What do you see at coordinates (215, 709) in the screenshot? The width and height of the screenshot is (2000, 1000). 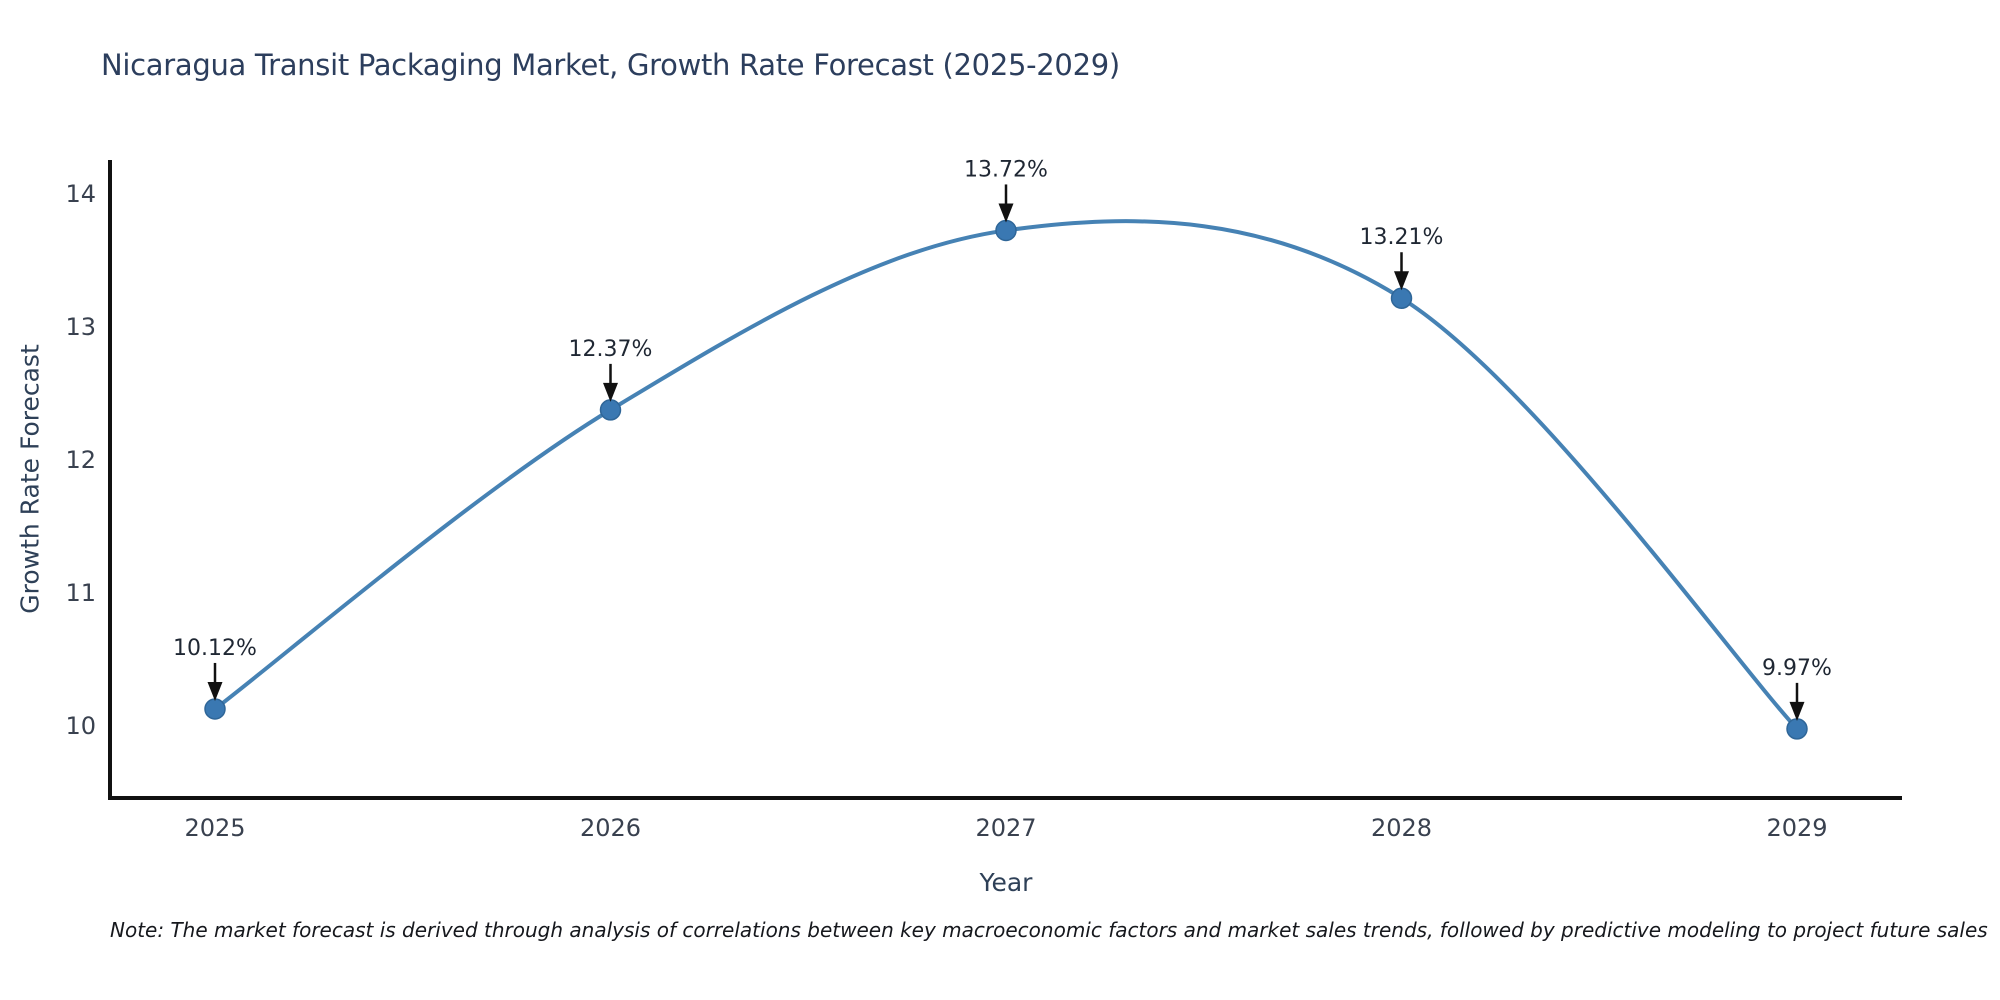 I see `data-point-2025` at bounding box center [215, 709].